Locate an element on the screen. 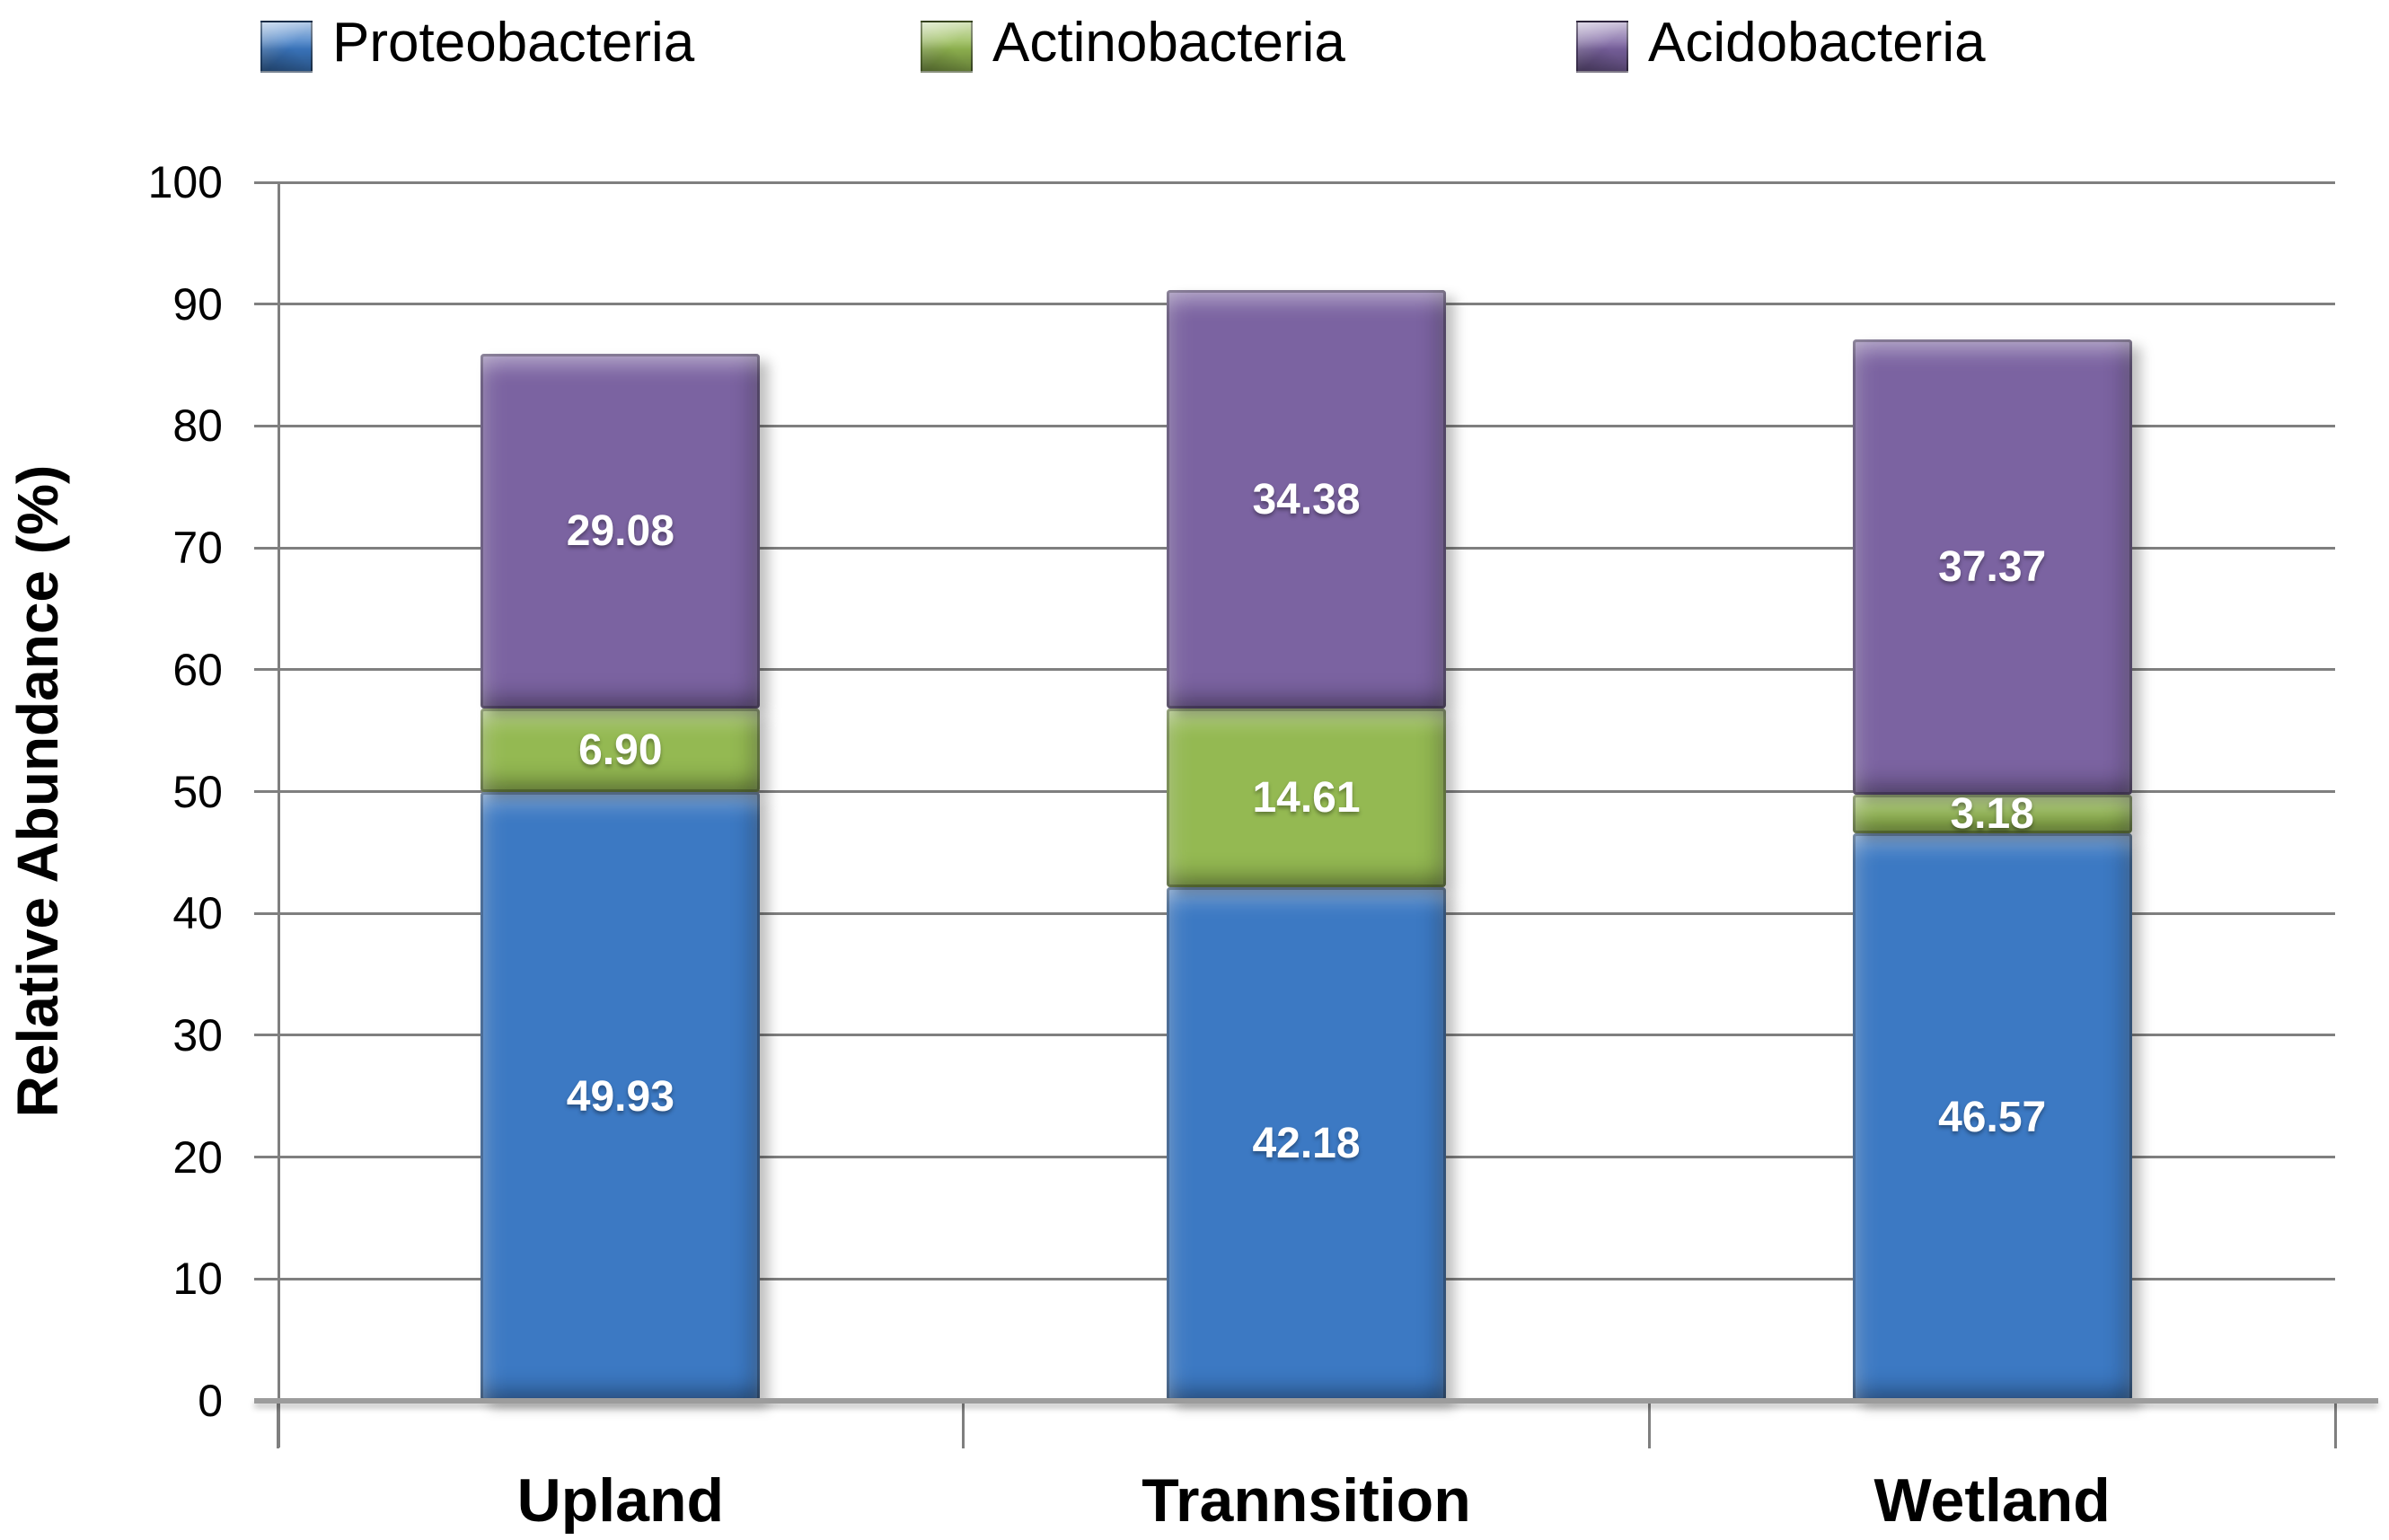  legend-label: Proteobacteria is located at coordinates (513, 43).